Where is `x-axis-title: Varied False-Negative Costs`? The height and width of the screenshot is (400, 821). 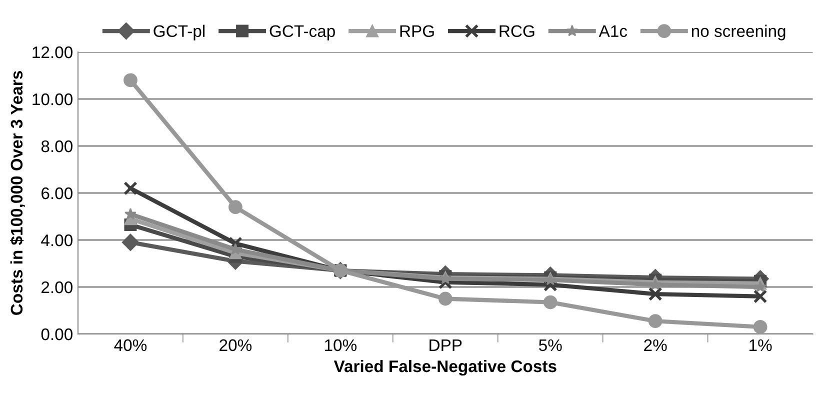
x-axis-title: Varied False-Negative Costs is located at coordinates (445, 368).